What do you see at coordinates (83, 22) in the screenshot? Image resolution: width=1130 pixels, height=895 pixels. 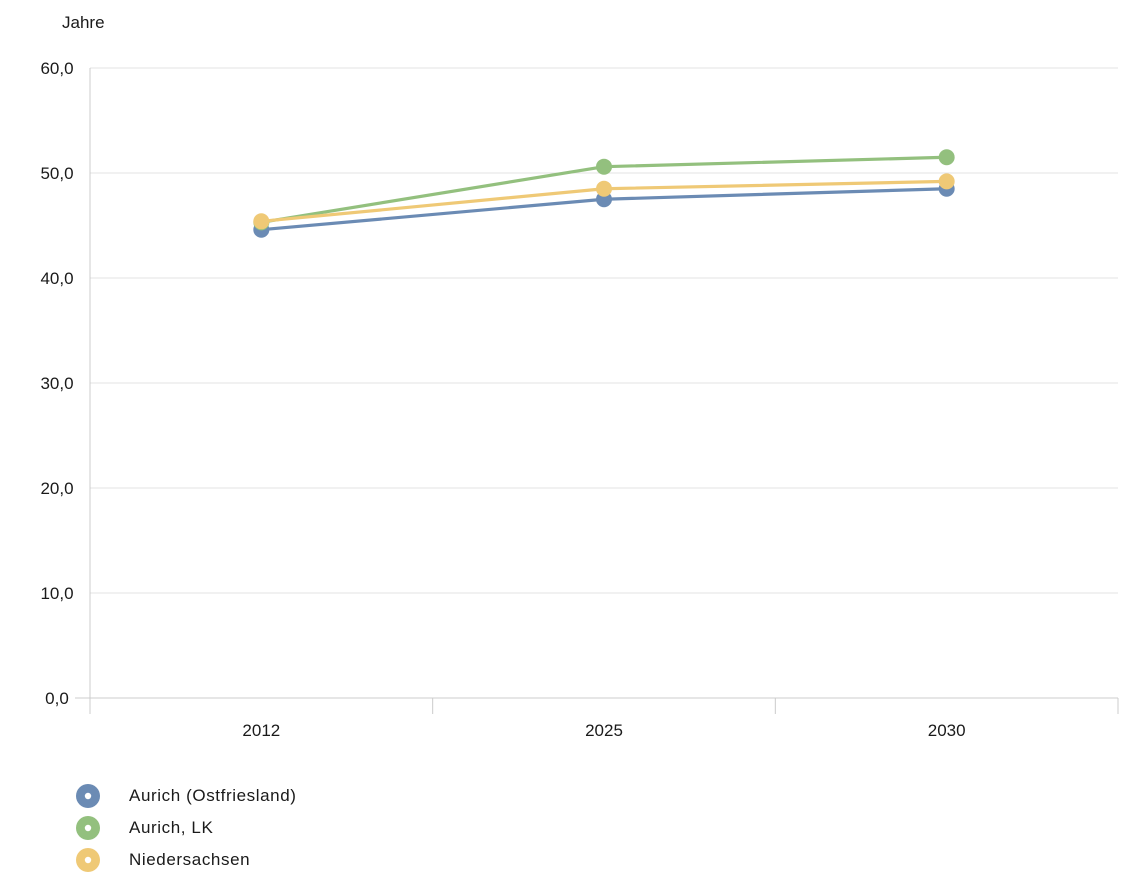 I see `y-axis-unit-label: Jahre` at bounding box center [83, 22].